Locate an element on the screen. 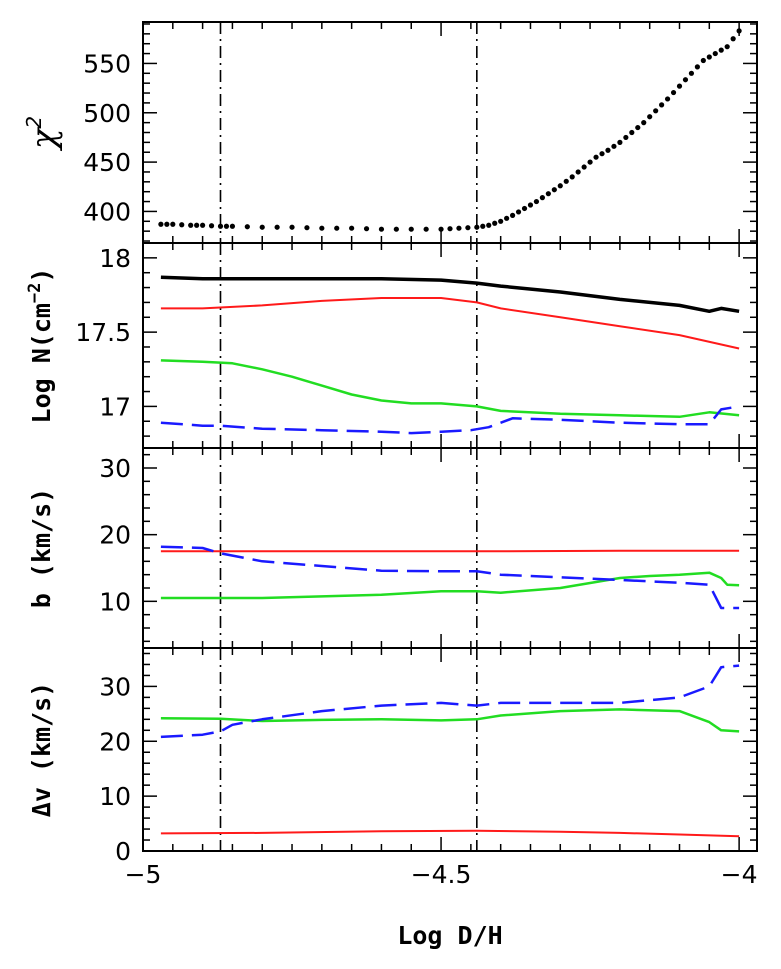 This screenshot has width=781, height=969. y-axis-title: b (km/s) is located at coordinates (41, 548).